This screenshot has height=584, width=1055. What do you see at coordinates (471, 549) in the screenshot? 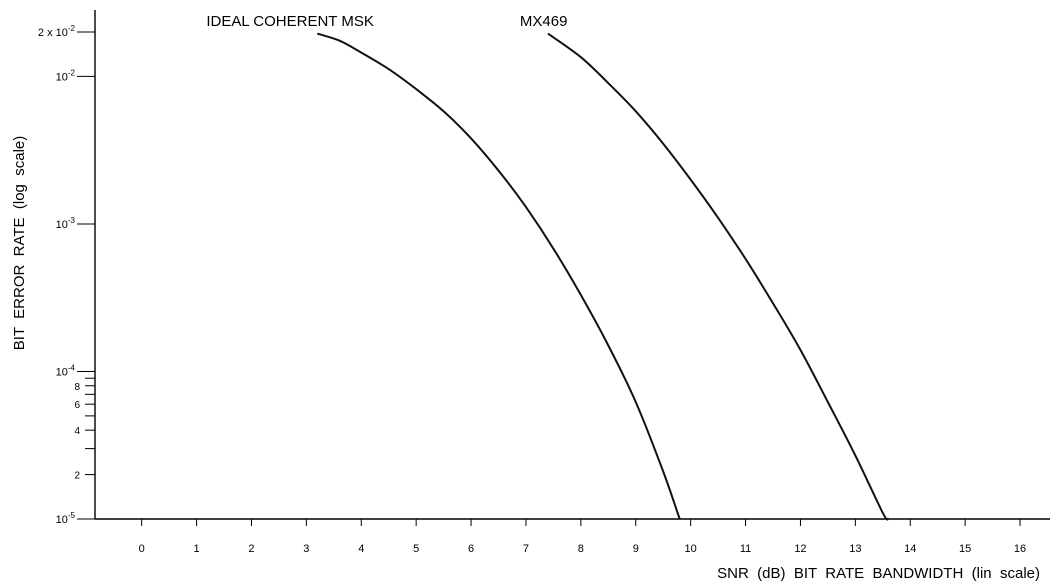
I see `x-tick-label: 6` at bounding box center [471, 549].